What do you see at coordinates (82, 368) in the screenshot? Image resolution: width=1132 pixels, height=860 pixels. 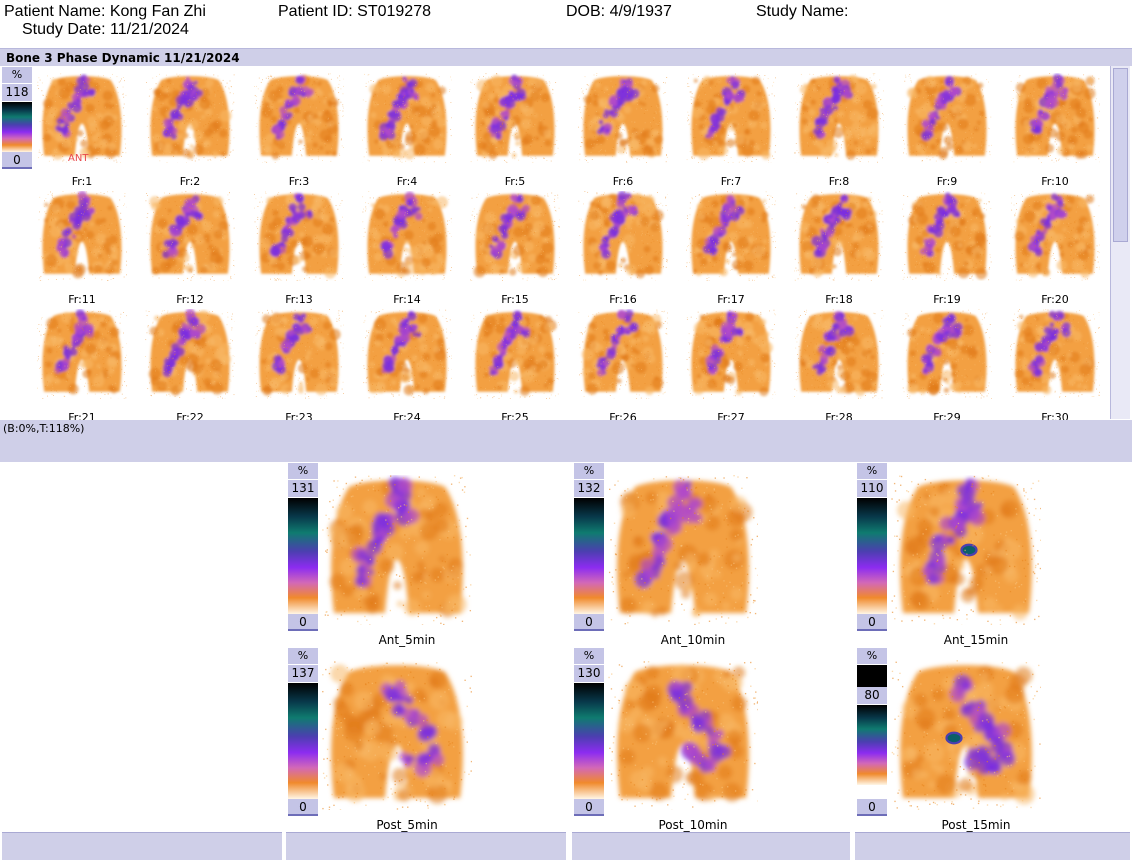 I see `dynamic-frame: Fr:21` at bounding box center [82, 368].